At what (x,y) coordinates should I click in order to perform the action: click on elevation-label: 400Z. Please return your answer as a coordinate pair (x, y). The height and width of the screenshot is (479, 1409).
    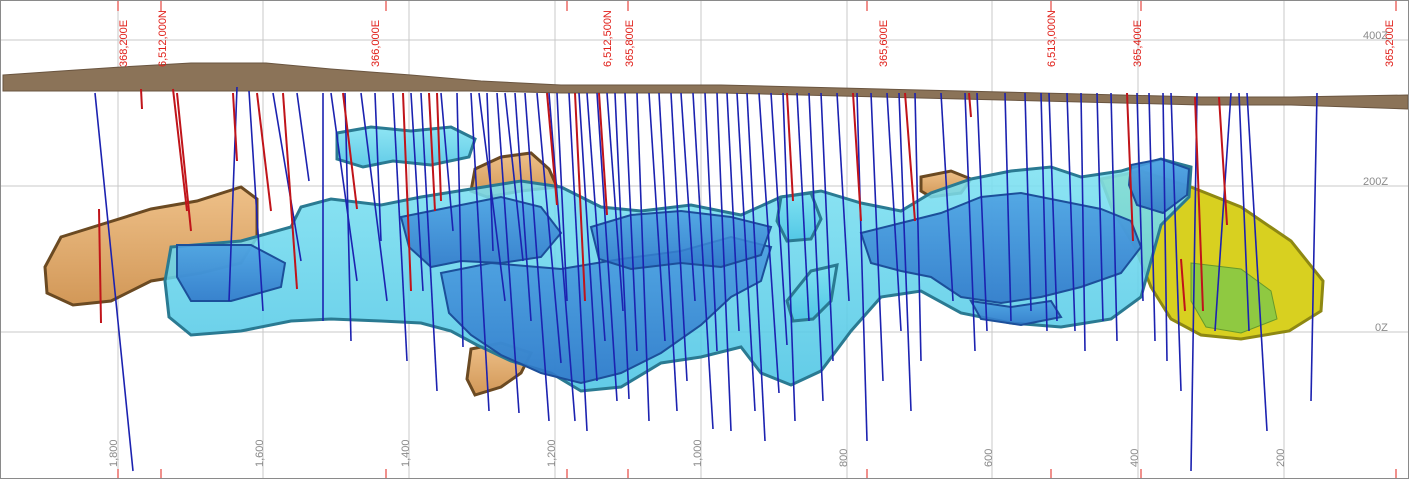
    Looking at the image, I should click on (1375, 36).